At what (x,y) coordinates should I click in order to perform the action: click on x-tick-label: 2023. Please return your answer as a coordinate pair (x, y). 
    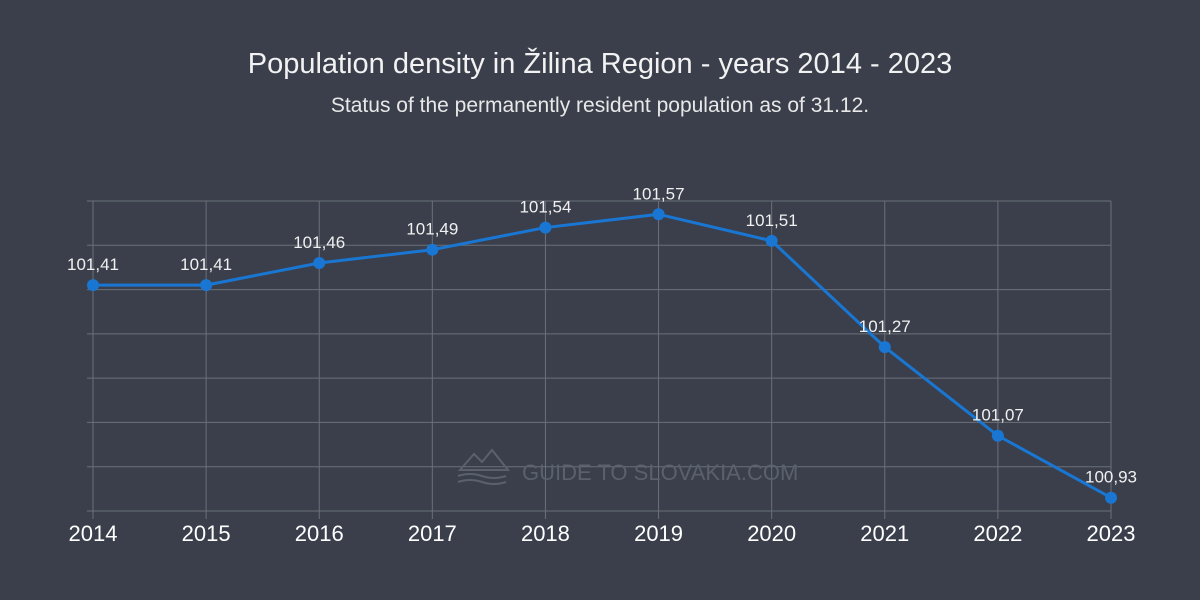
    Looking at the image, I should click on (1111, 533).